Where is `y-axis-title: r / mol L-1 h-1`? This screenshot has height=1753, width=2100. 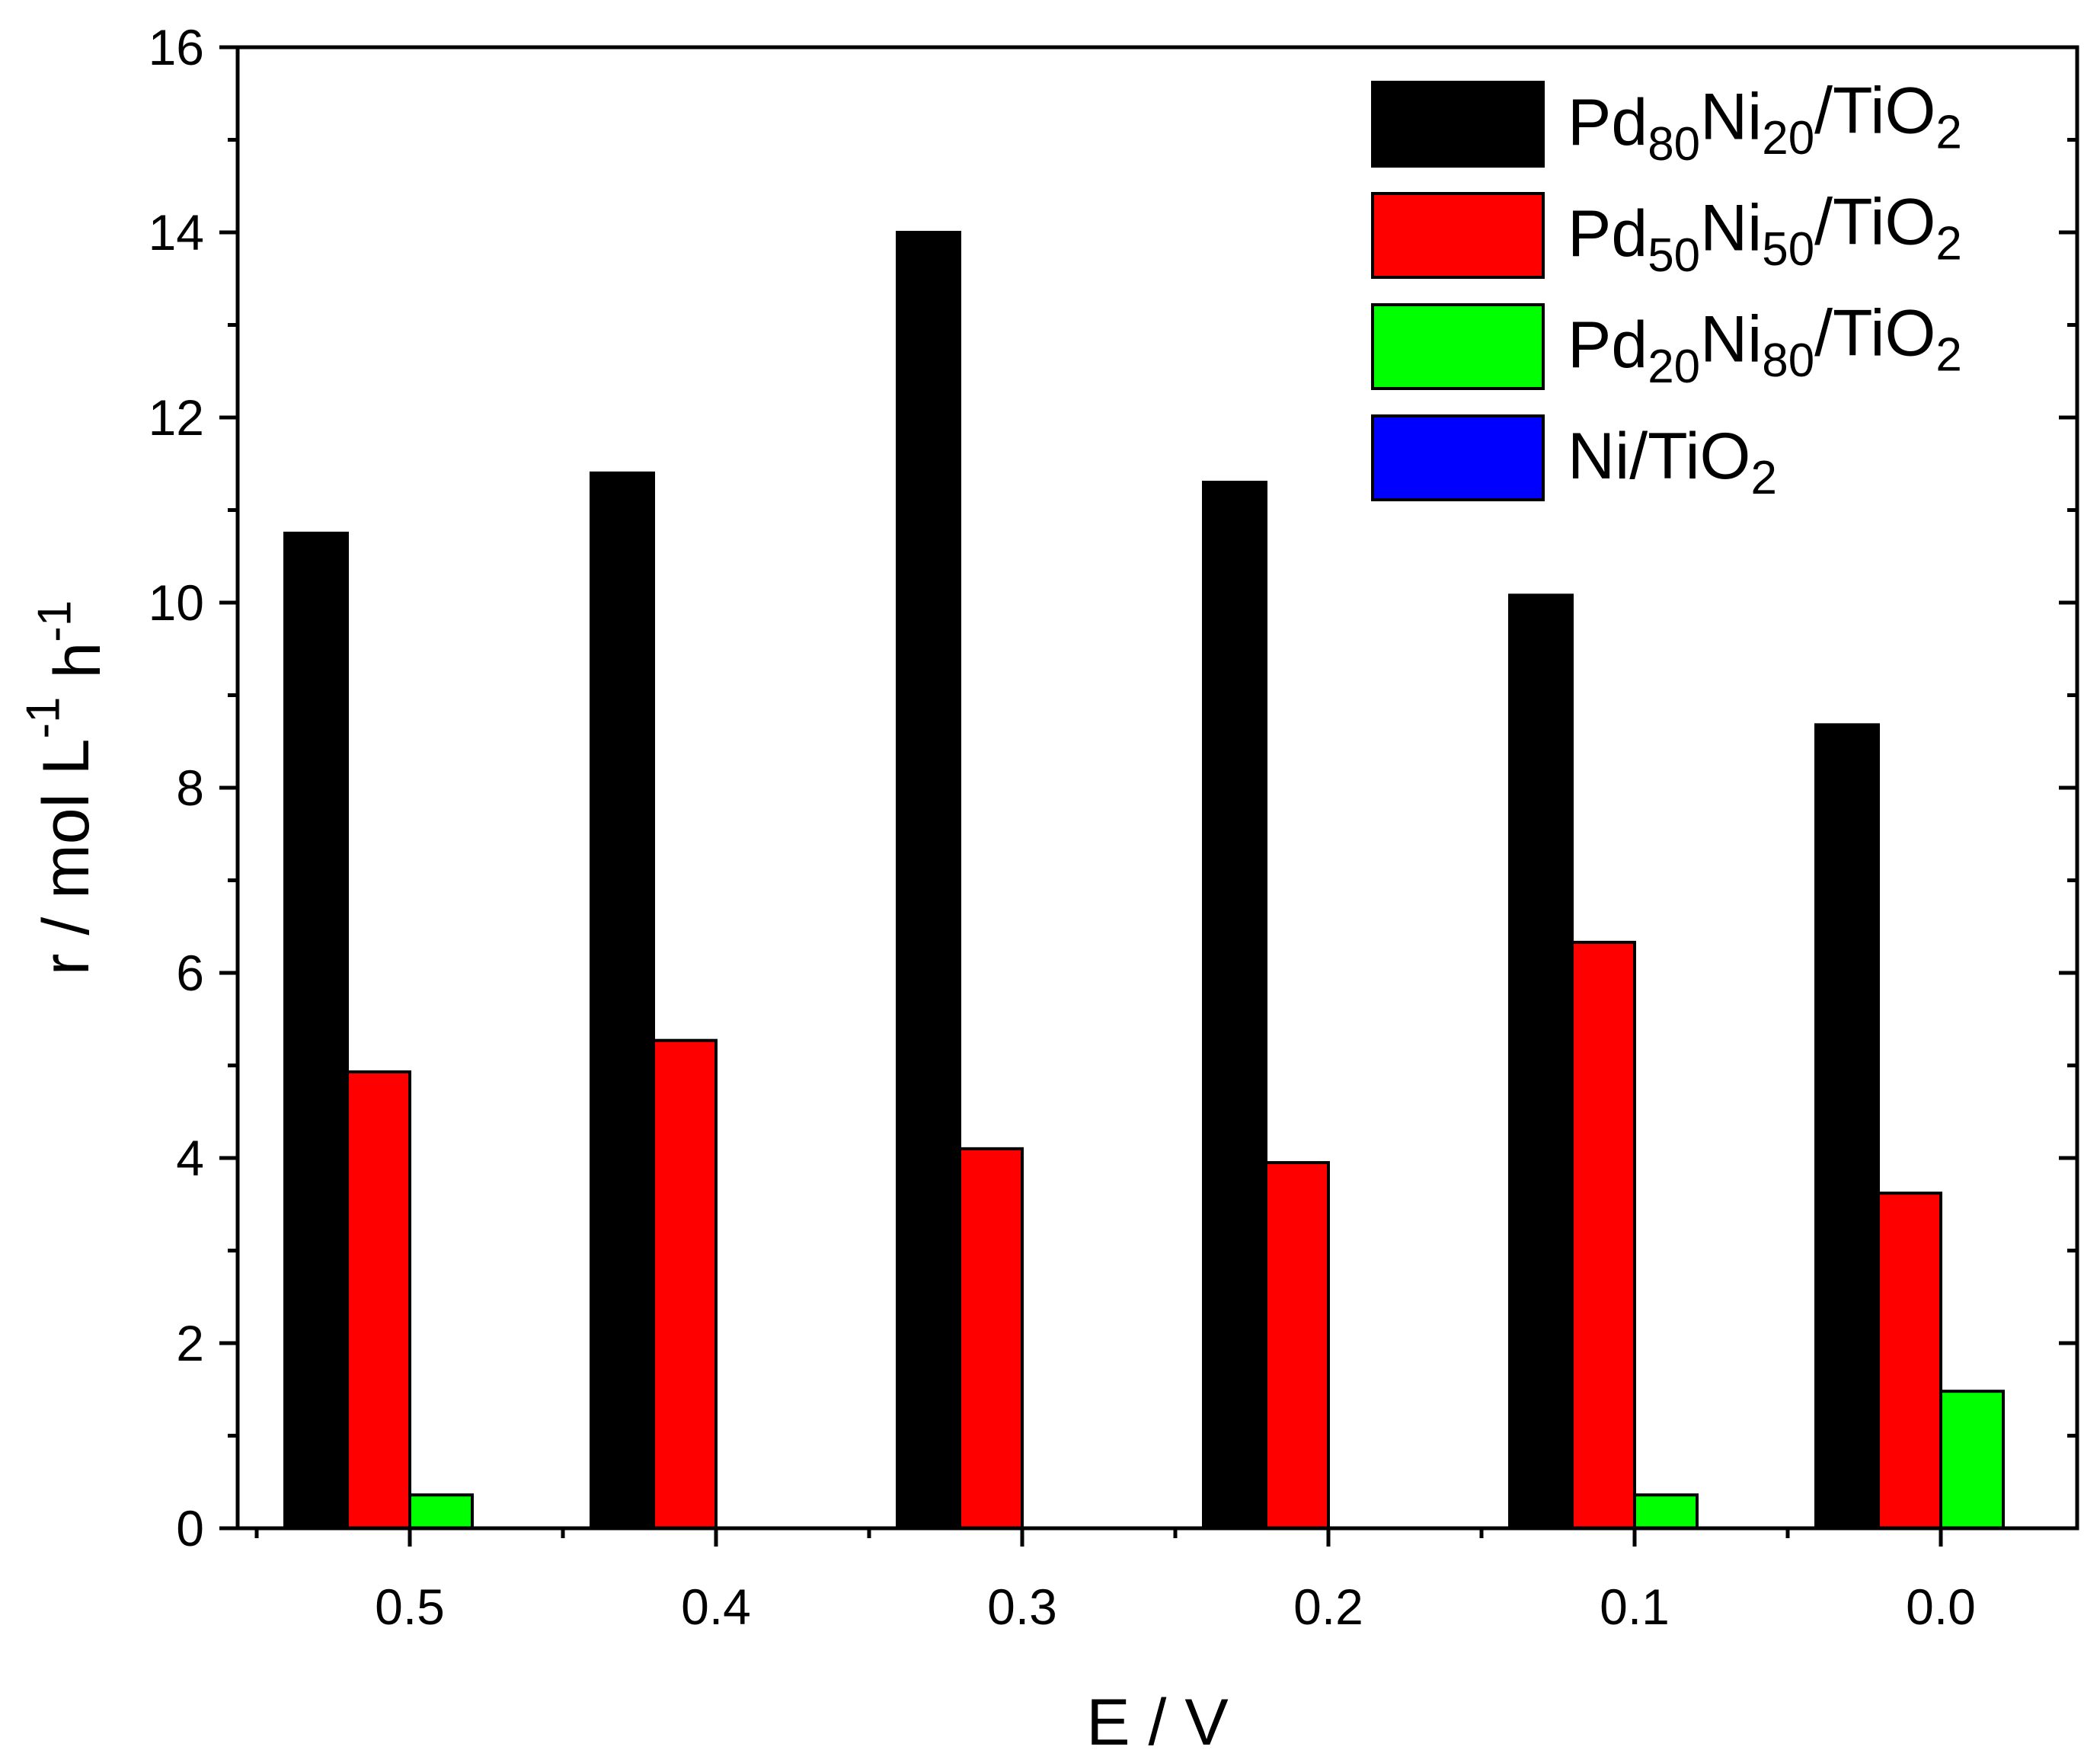 y-axis-title: r / mol L-1 h-1 is located at coordinates (66, 787).